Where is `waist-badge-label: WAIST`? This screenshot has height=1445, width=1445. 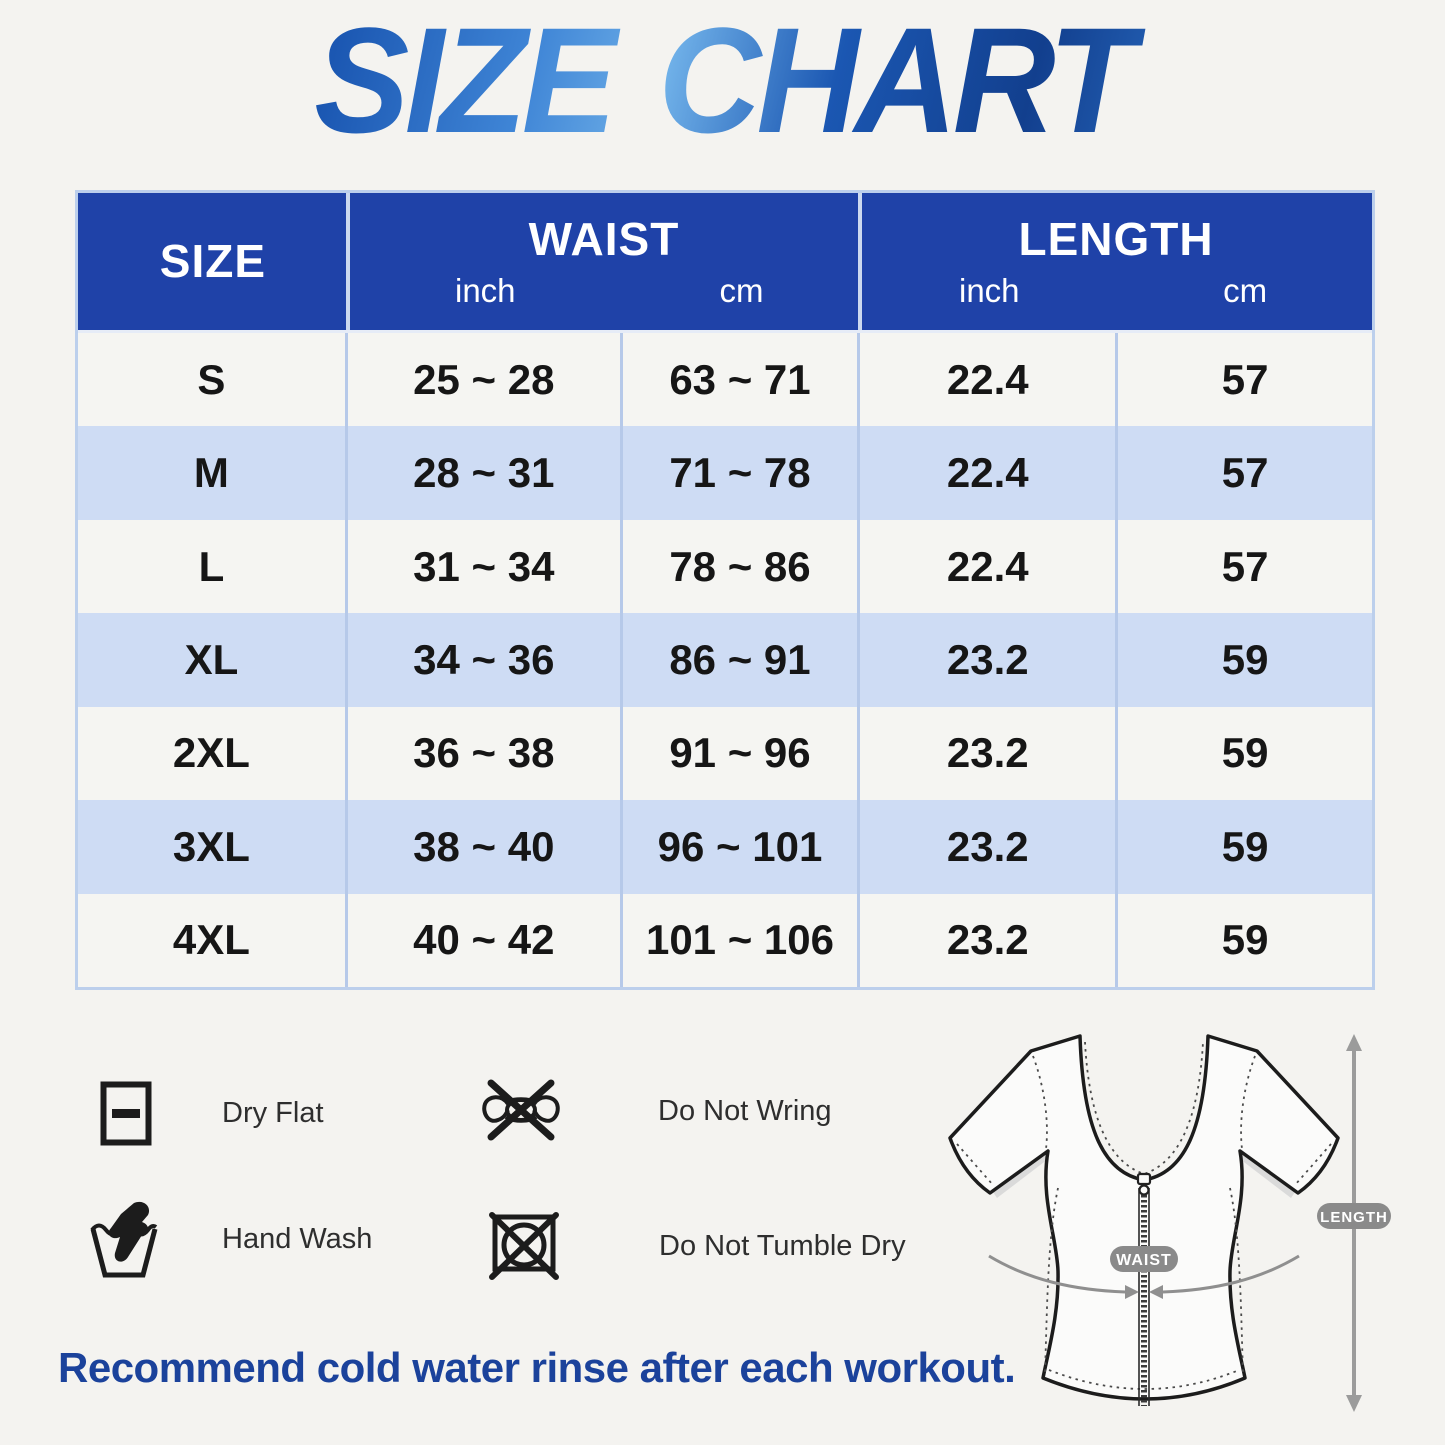 waist-badge-label: WAIST is located at coordinates (1144, 1260).